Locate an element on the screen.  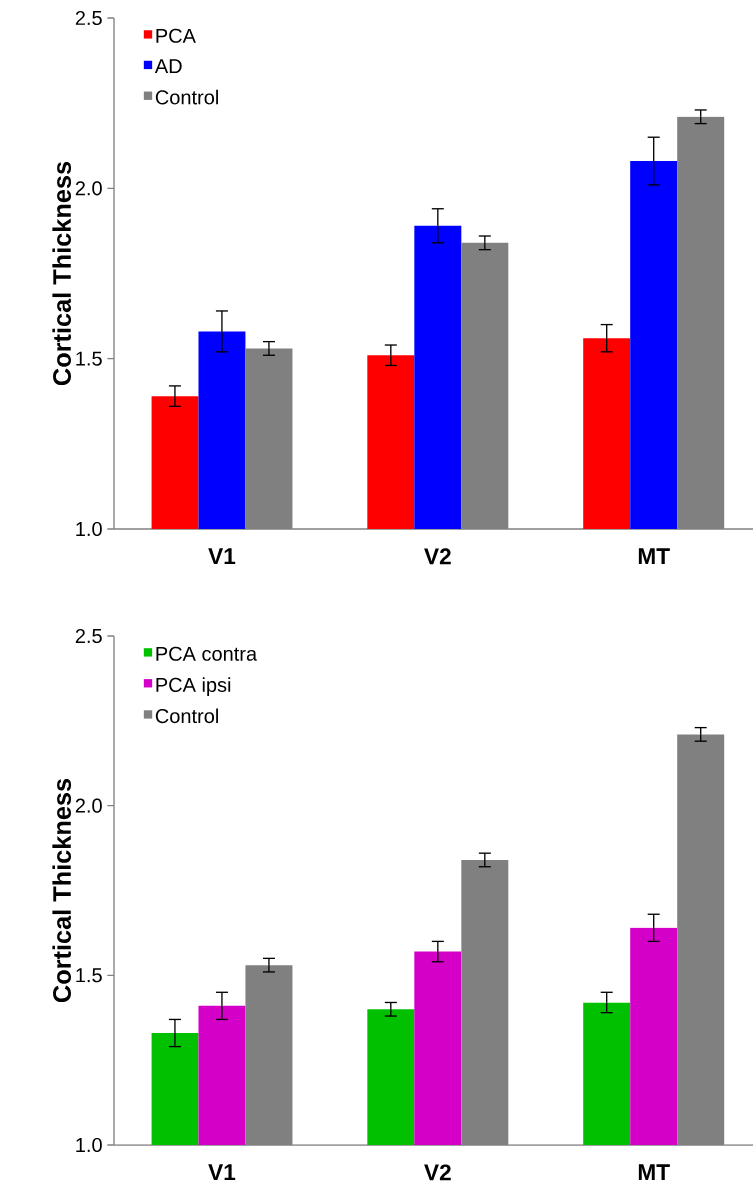
legend-label: PCA contra is located at coordinates (207, 653).